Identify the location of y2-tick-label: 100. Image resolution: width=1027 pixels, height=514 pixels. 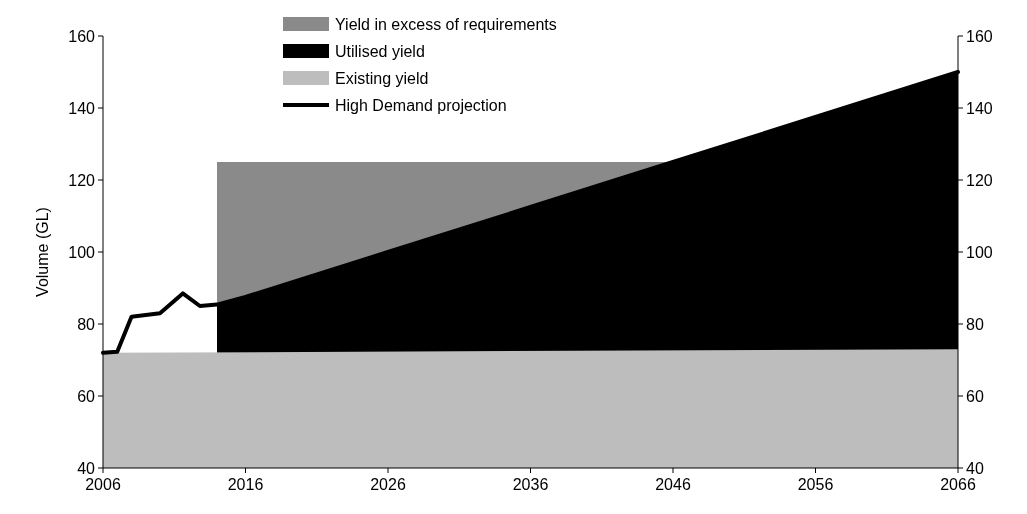
(979, 252).